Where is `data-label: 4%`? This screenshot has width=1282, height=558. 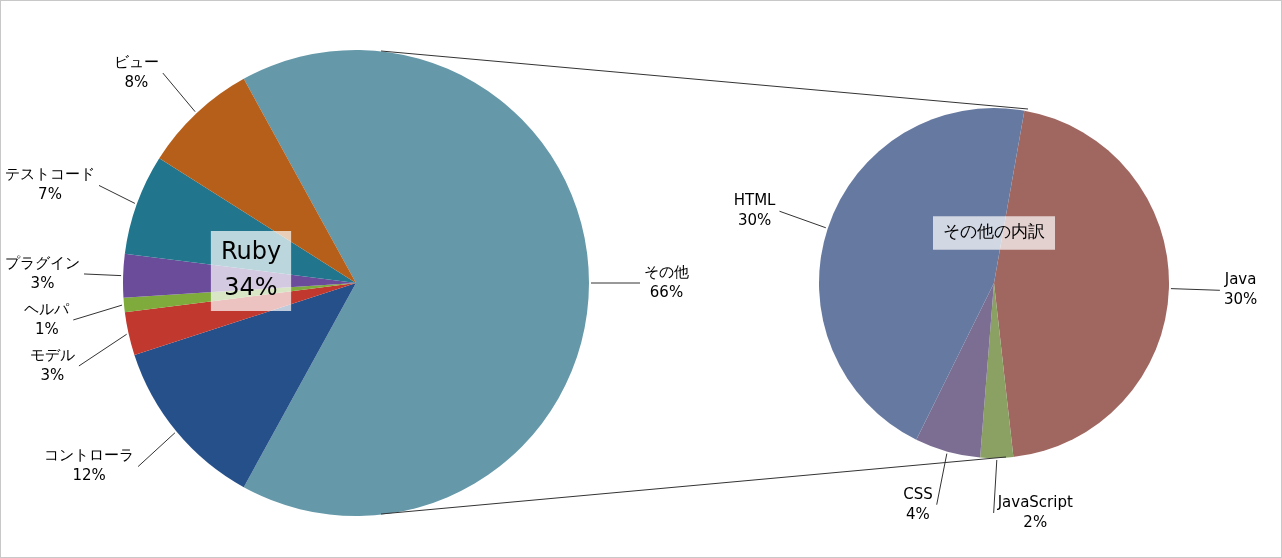
data-label: 4% is located at coordinates (918, 513).